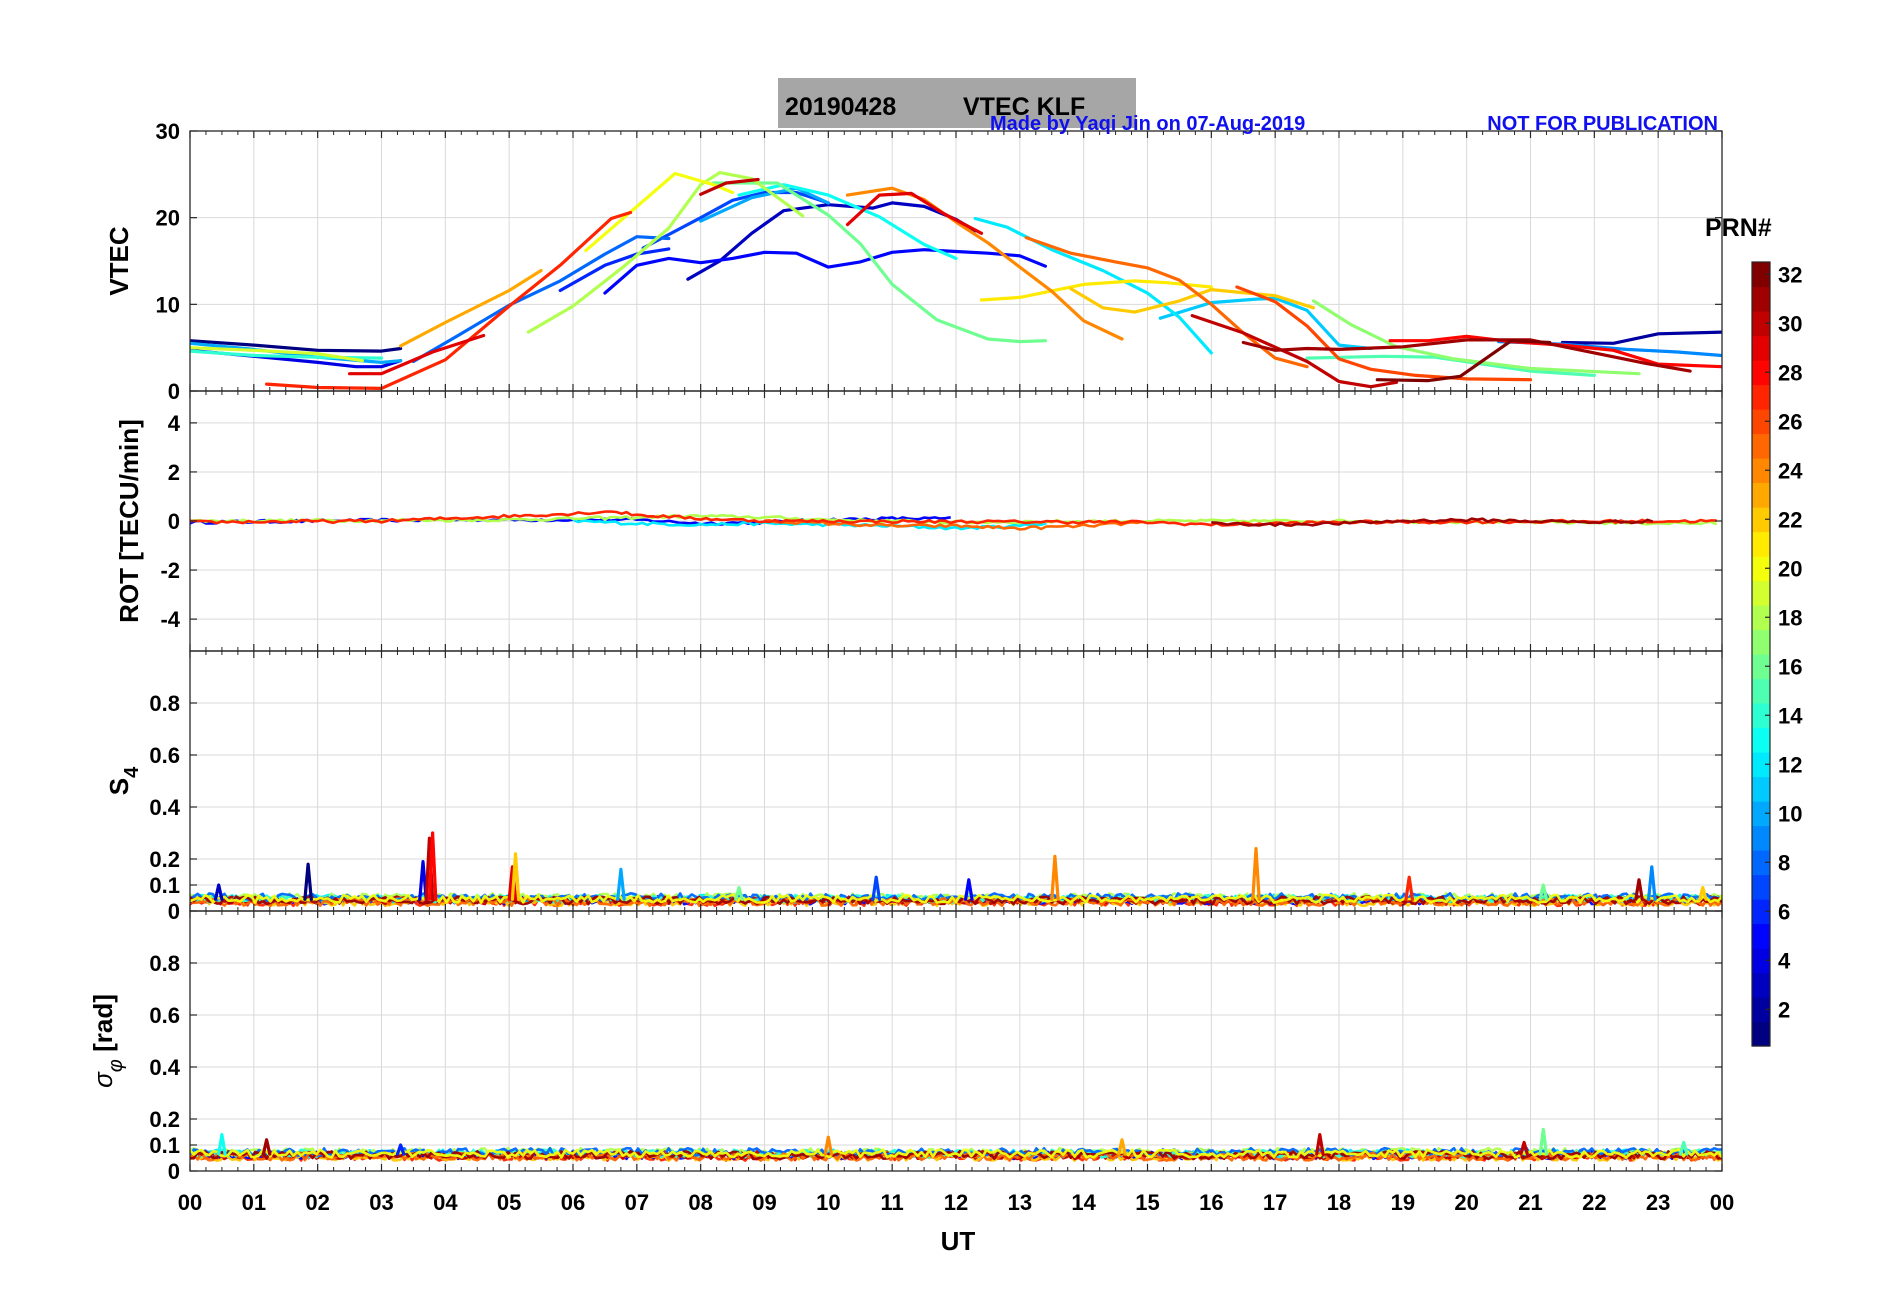 The width and height of the screenshot is (1902, 1292). Describe the element at coordinates (129, 521) in the screenshot. I see `y-axis-label-rot: ROT [TECU/min]` at that location.